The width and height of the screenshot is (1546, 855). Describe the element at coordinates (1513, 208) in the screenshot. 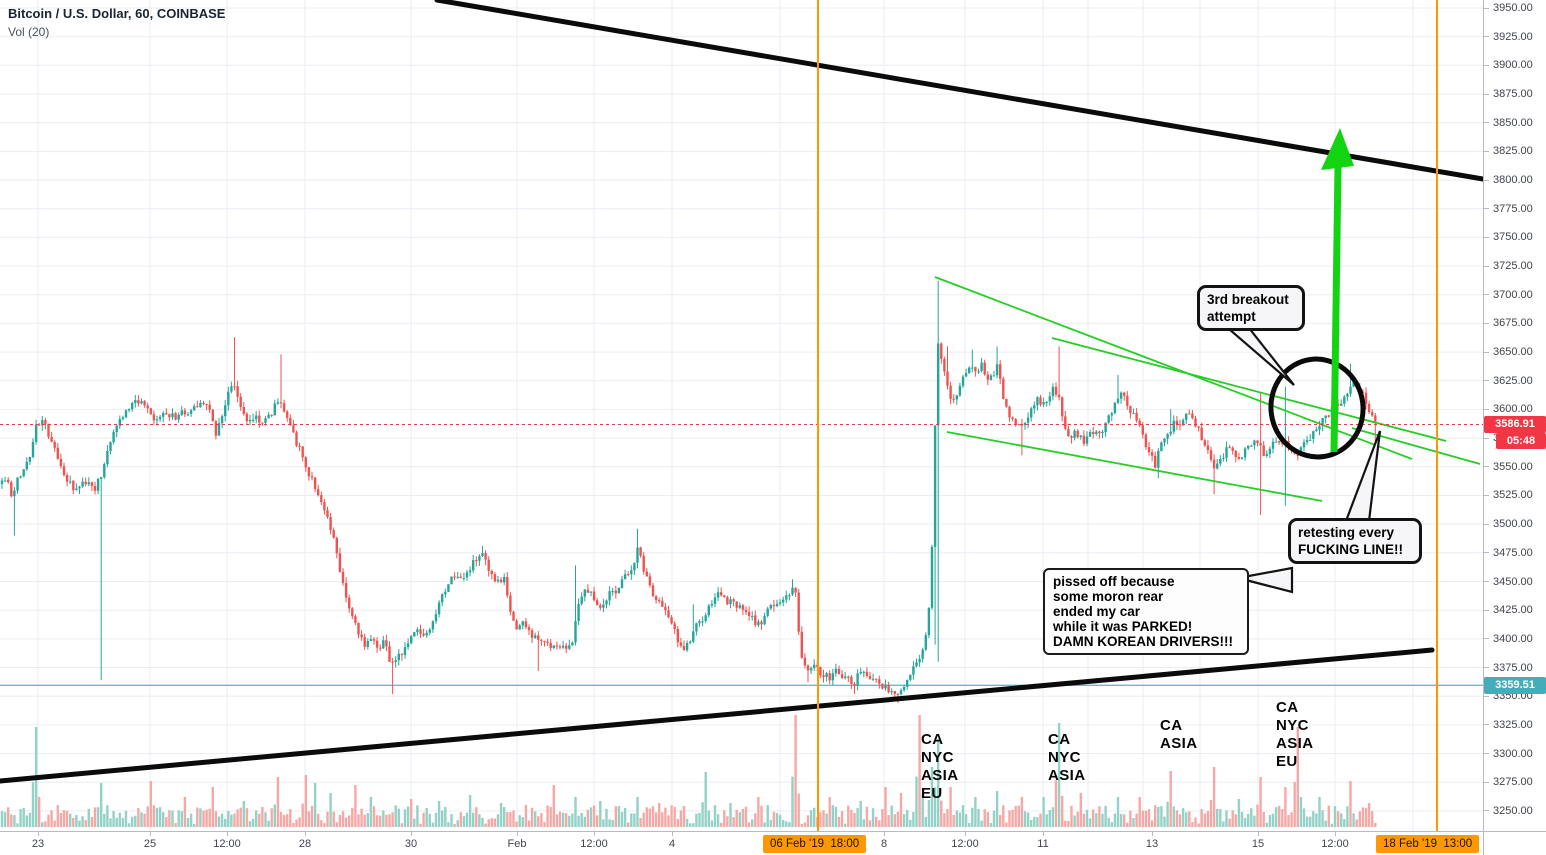

I see `price-axis-label: 3775.00` at that location.